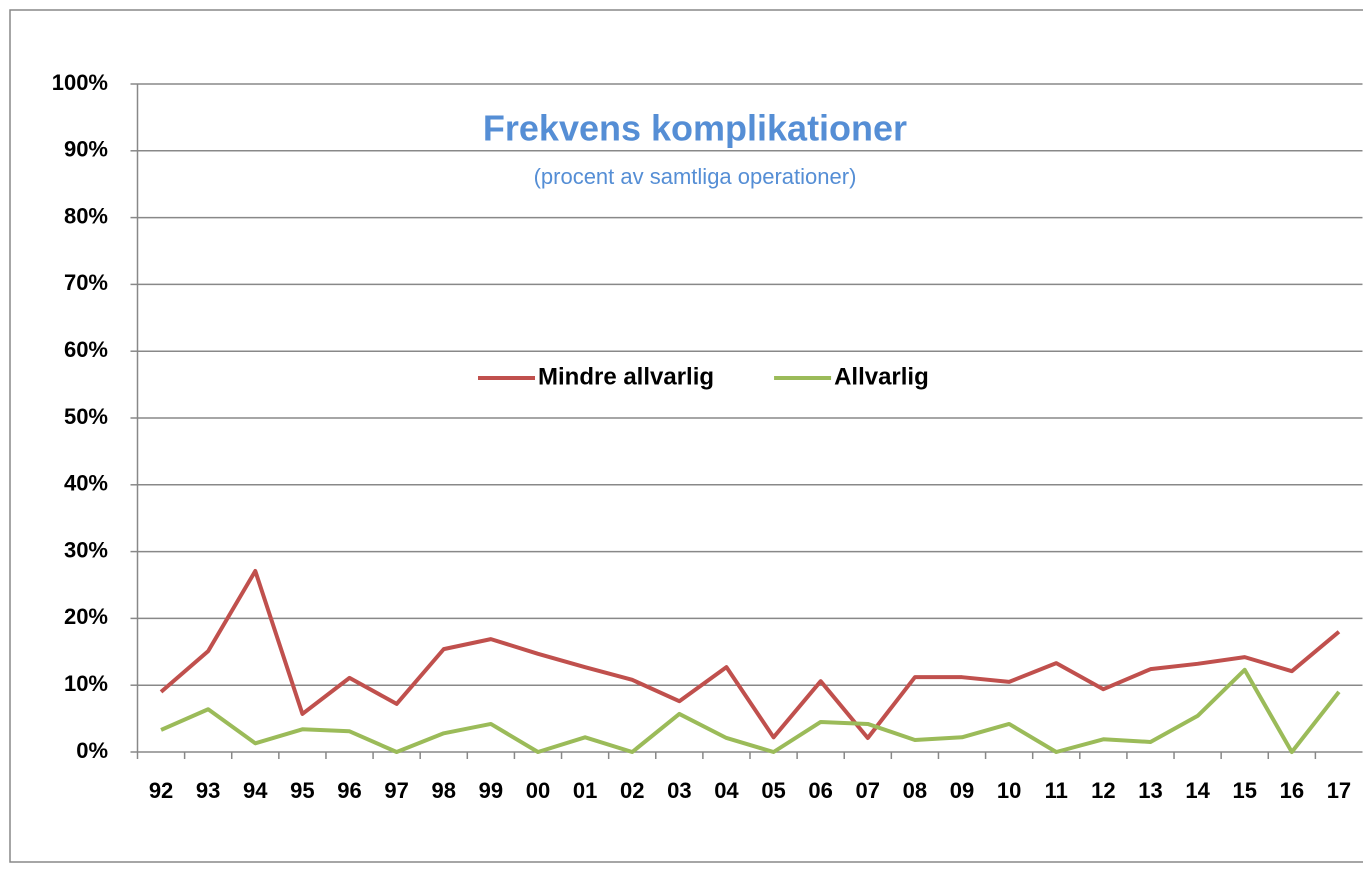 This screenshot has height=872, width=1363. I want to click on chart-title: Frekvens komplikationer, so click(695, 128).